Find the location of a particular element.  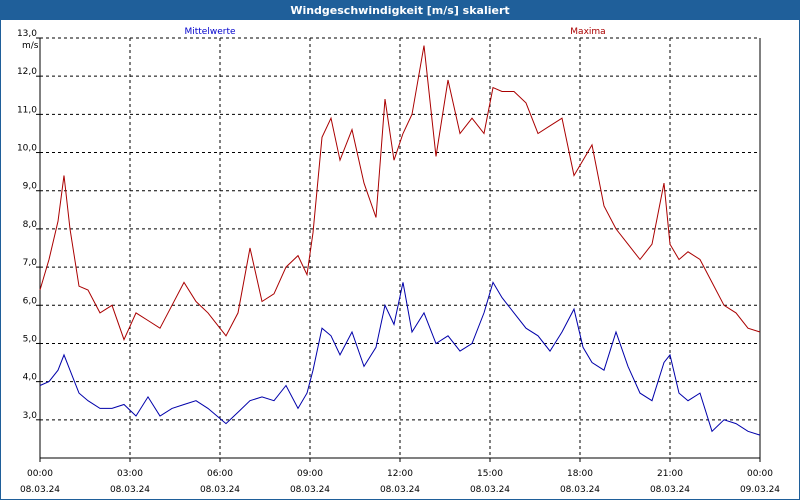

y-tick-label: 13,0 is located at coordinates (27, 34).